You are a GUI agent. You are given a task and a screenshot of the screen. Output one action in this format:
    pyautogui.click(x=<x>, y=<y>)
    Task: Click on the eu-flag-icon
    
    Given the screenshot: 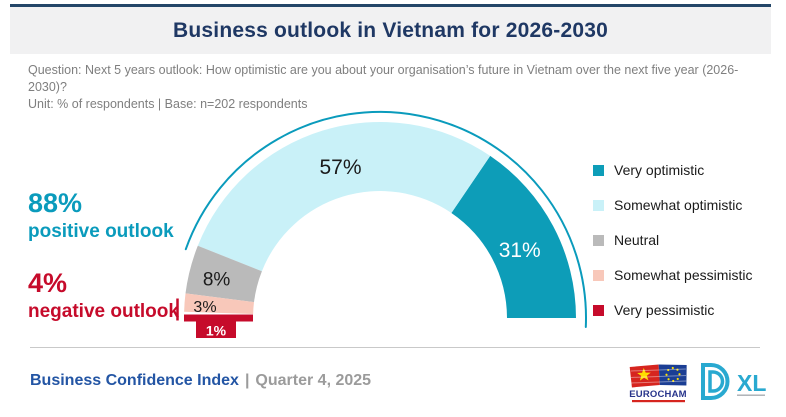 What is the action you would take?
    pyautogui.click(x=672, y=375)
    